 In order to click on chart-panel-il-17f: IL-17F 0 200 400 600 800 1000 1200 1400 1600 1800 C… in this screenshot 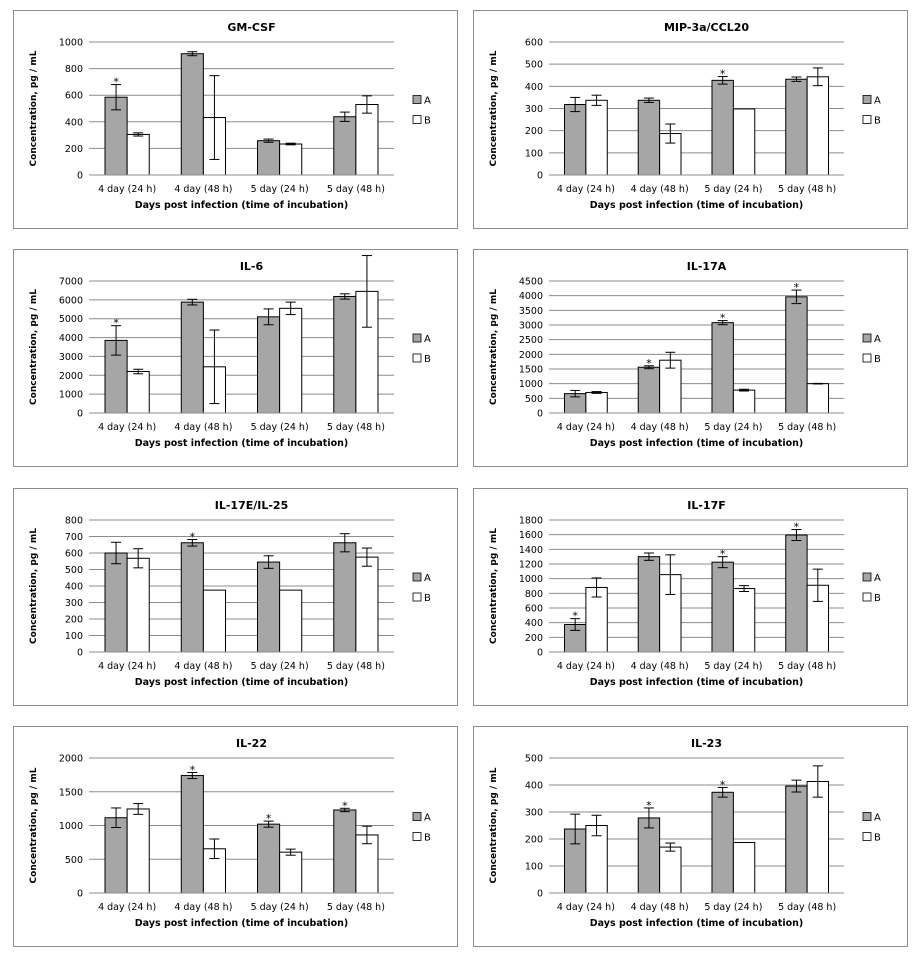, I will do `click(690, 597)`.